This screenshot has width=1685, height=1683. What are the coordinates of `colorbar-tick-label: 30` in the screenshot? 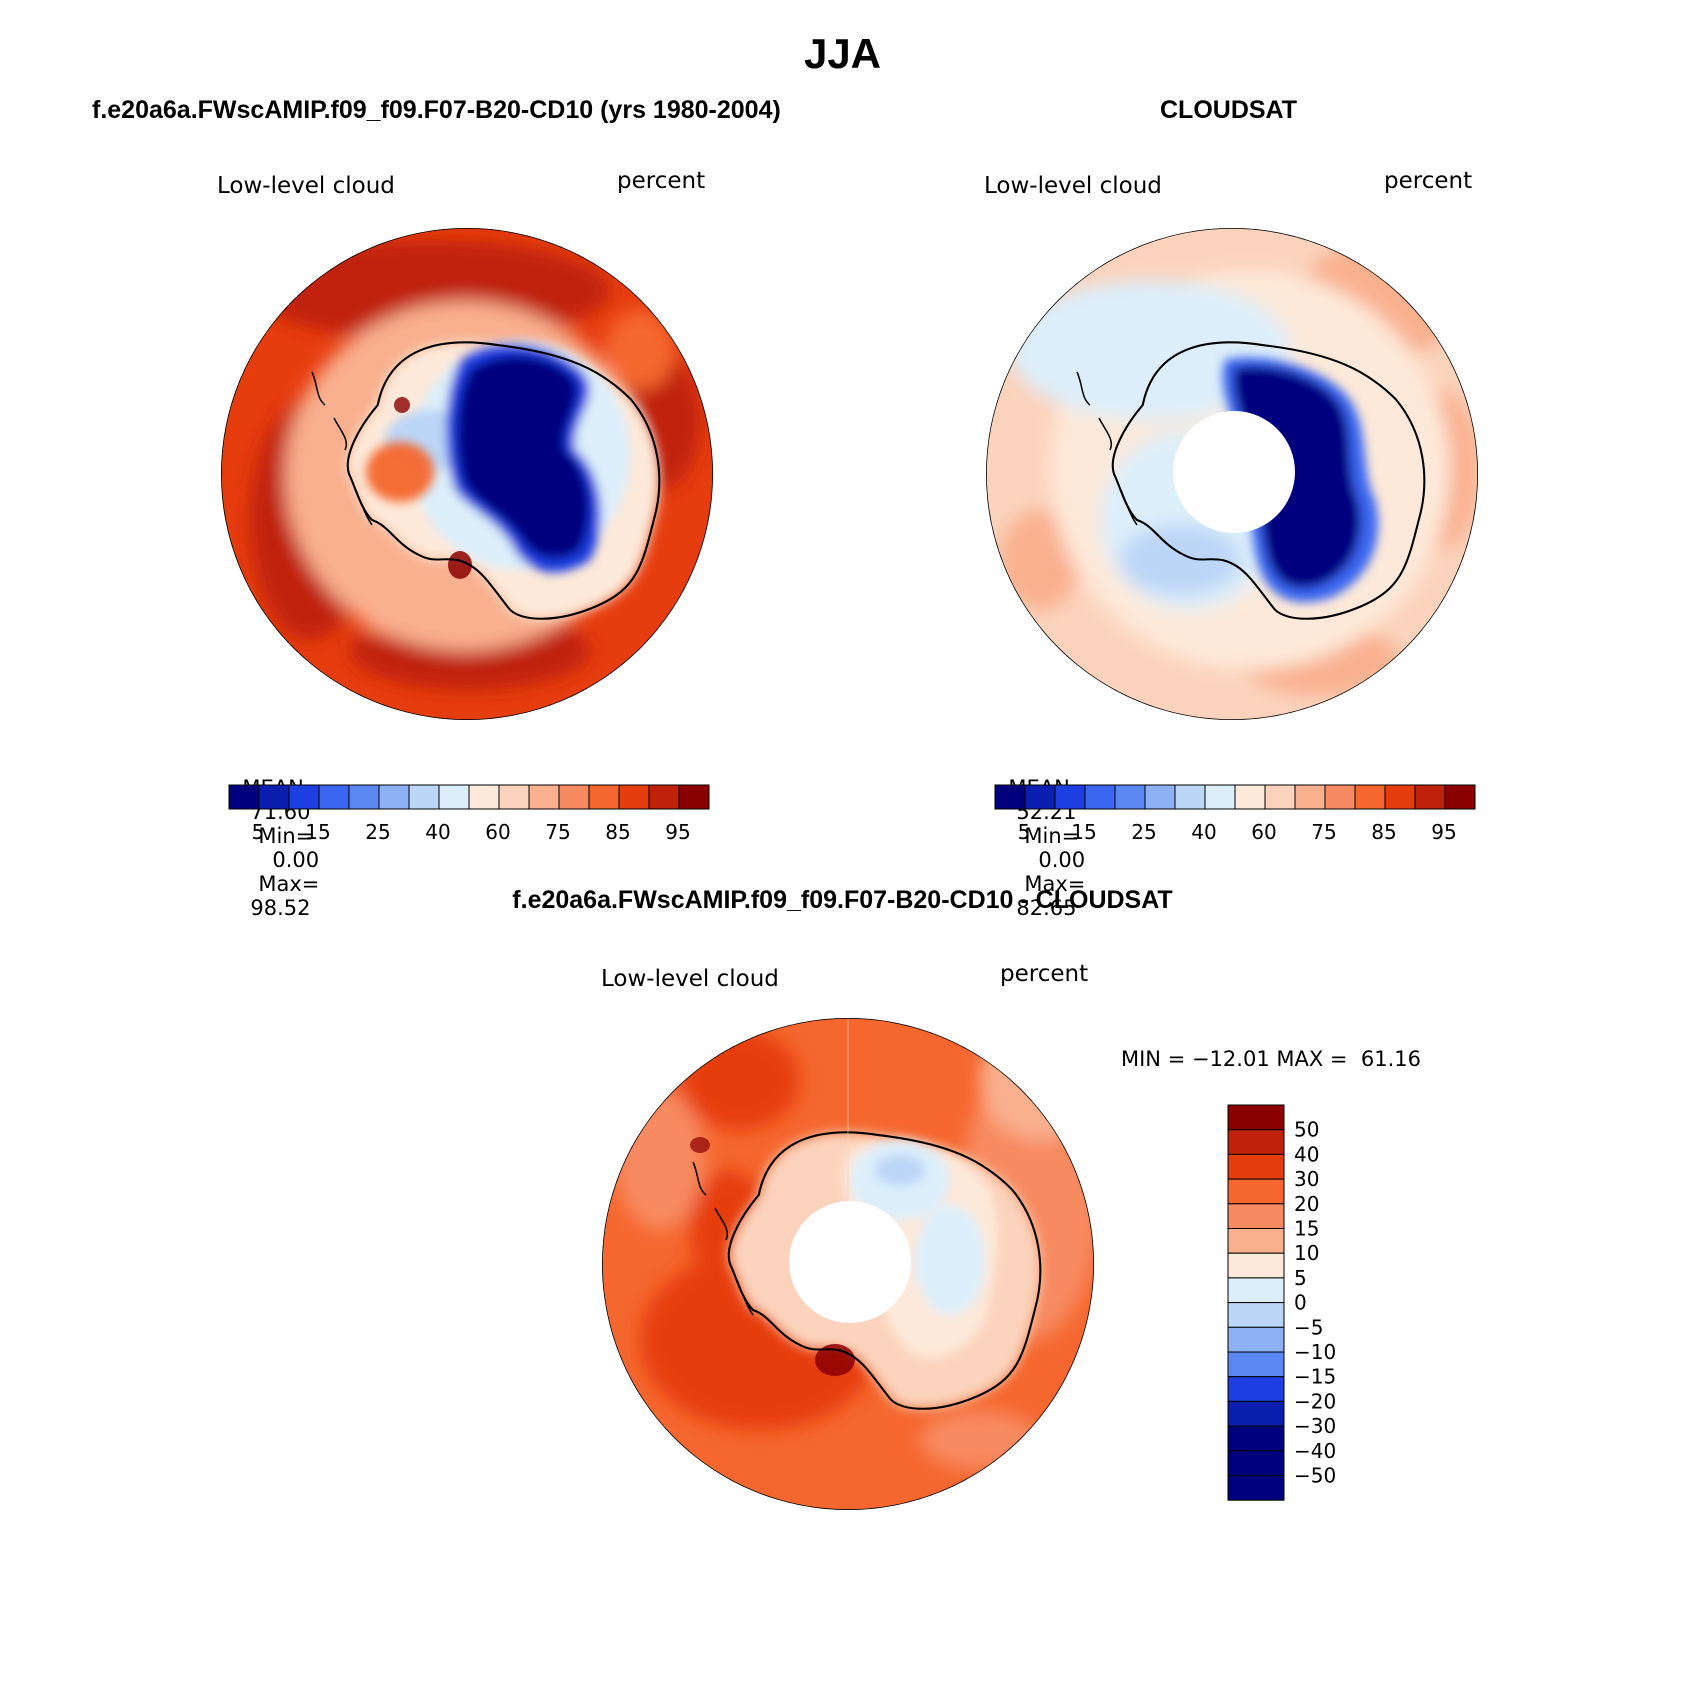 It's located at (1306, 1179).